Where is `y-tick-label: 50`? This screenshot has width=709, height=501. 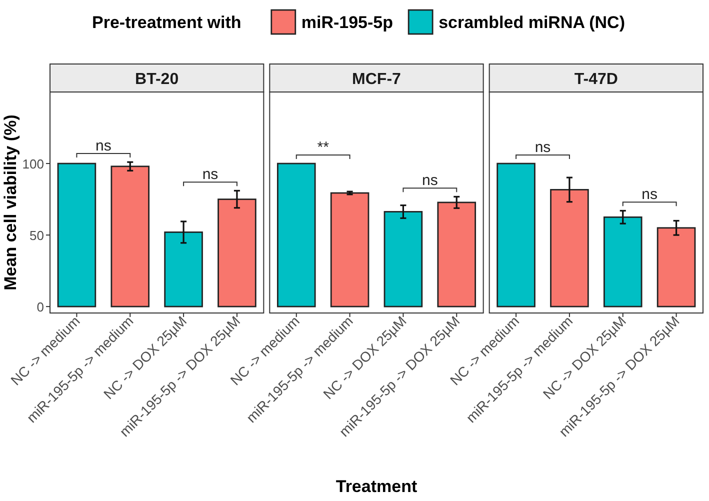
y-tick-label: 50 is located at coordinates (37, 236).